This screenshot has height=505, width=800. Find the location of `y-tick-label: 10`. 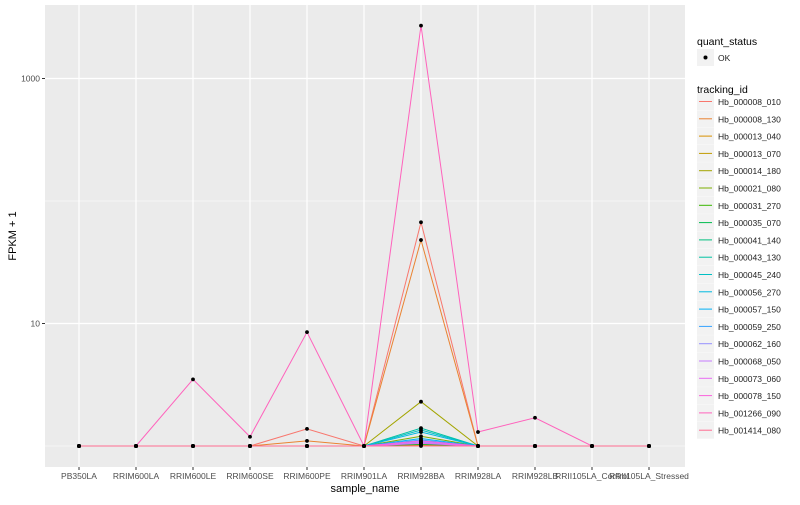

y-tick-label: 10 is located at coordinates (36, 324).